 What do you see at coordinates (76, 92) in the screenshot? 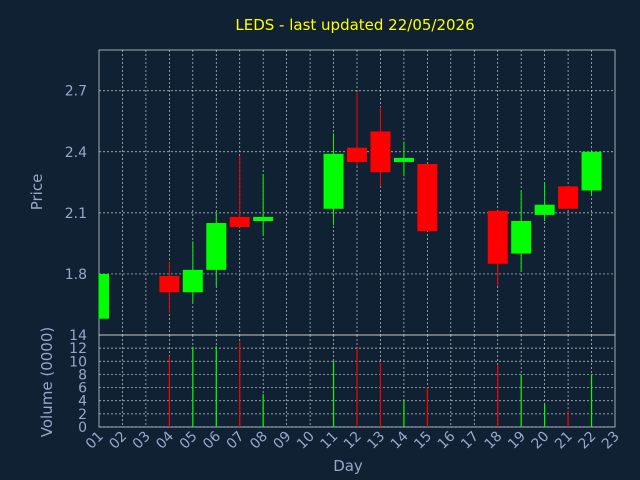
I see `price-tick-label: 2.7` at bounding box center [76, 92].